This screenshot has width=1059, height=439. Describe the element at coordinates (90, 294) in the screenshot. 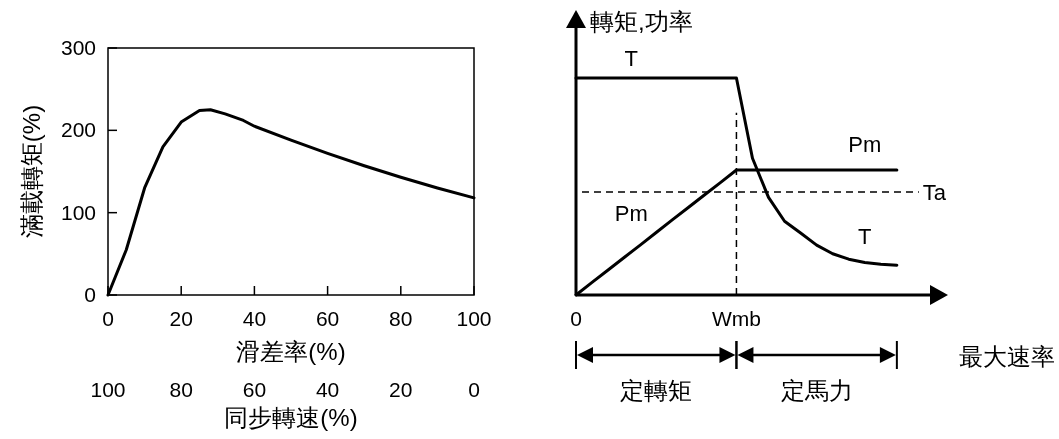

I see `y-tick-label: 0` at that location.